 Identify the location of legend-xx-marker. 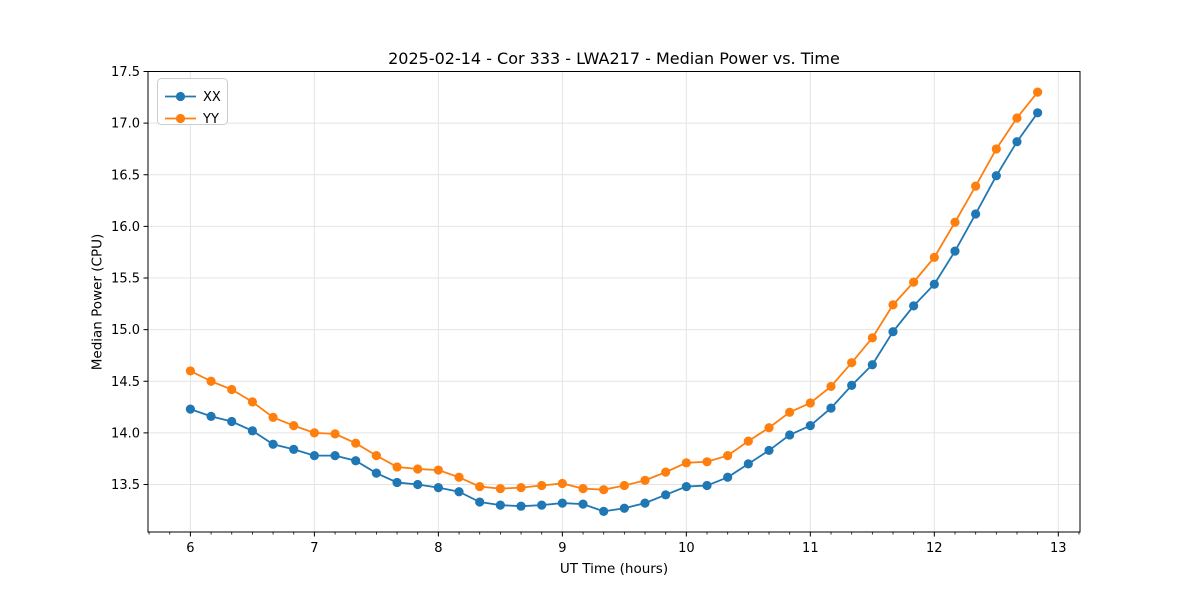
(180, 96).